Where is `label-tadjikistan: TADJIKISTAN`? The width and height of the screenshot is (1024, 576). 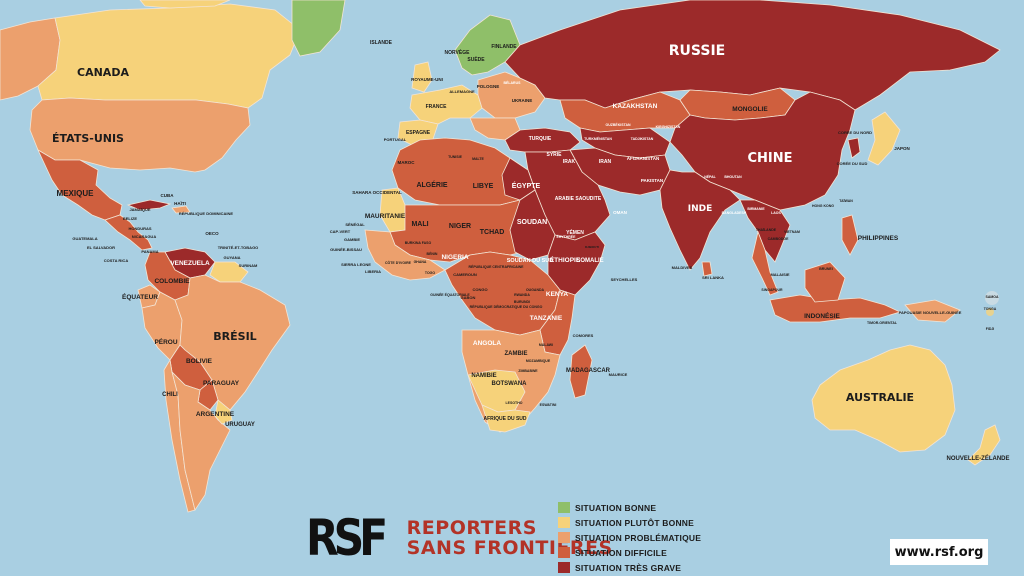 label-tadjikistan: TADJIKISTAN is located at coordinates (642, 139).